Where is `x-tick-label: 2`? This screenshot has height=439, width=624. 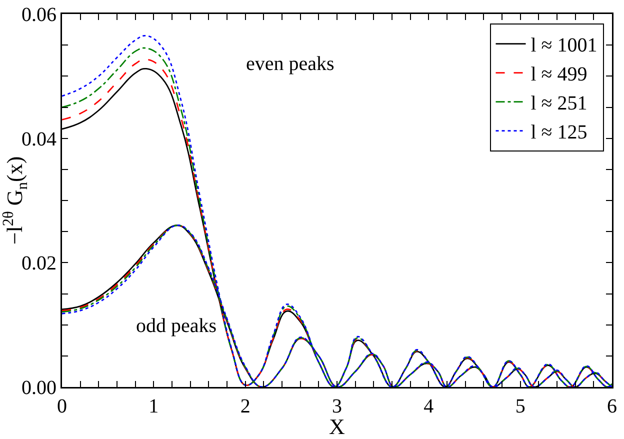
x-tick-label: 2 is located at coordinates (245, 407).